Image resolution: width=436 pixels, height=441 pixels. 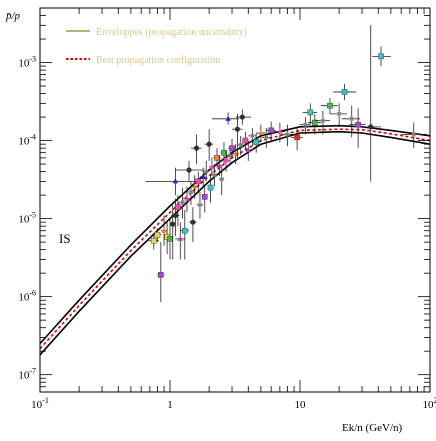 I want to click on legend-label-envelopes: Enveloppes (propagation uncertainty), so click(x=171, y=32).